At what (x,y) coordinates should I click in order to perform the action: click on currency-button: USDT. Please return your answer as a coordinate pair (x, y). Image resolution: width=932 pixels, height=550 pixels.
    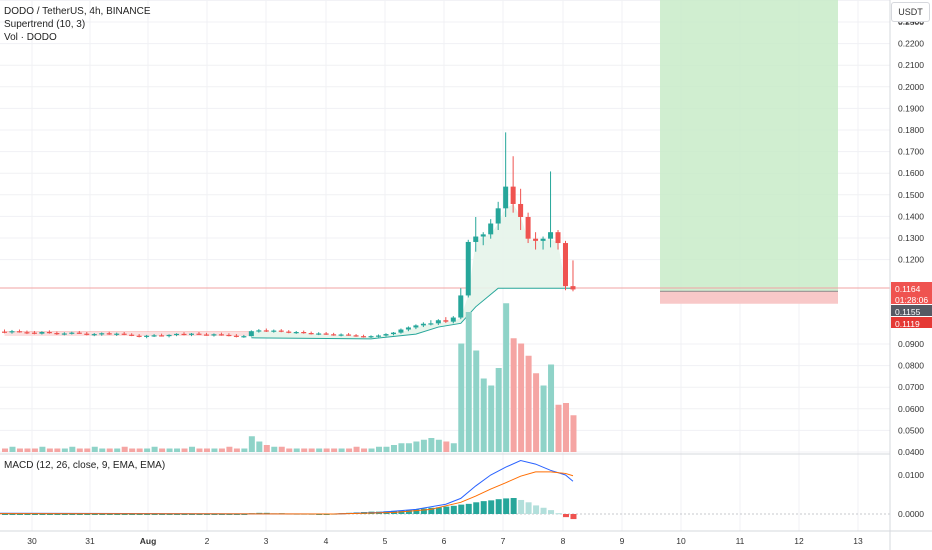
    Looking at the image, I should click on (910, 12).